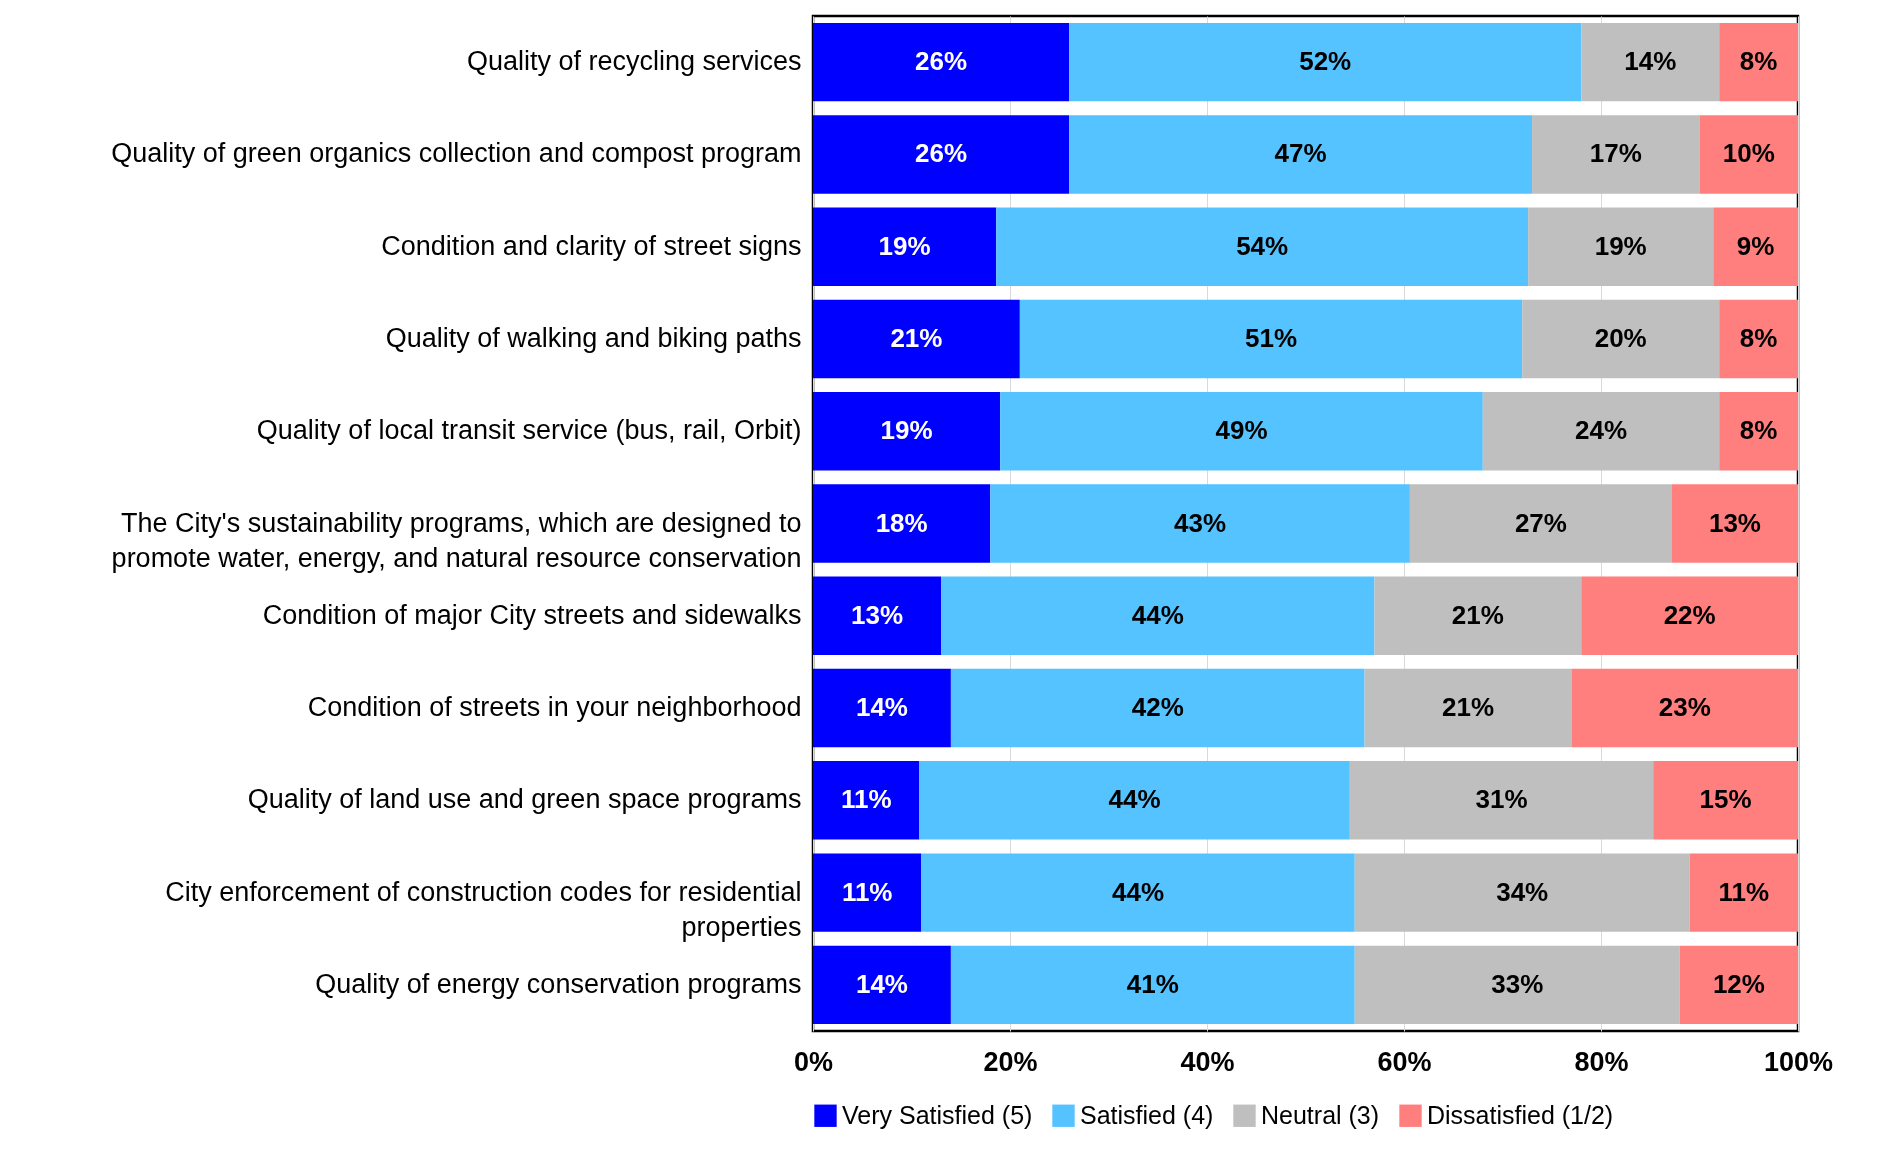  Describe the element at coordinates (593, 337) in the screenshot. I see `y-tick-label: Quality of walking and biking paths` at that location.